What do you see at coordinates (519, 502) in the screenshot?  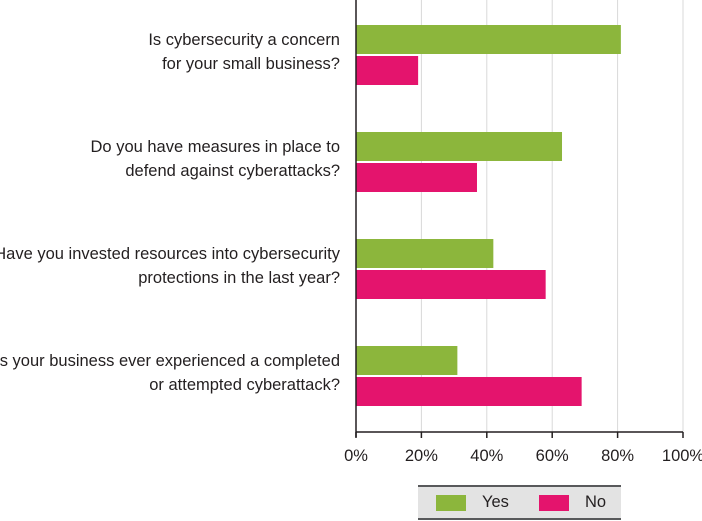 I see `legend: Yes No` at bounding box center [519, 502].